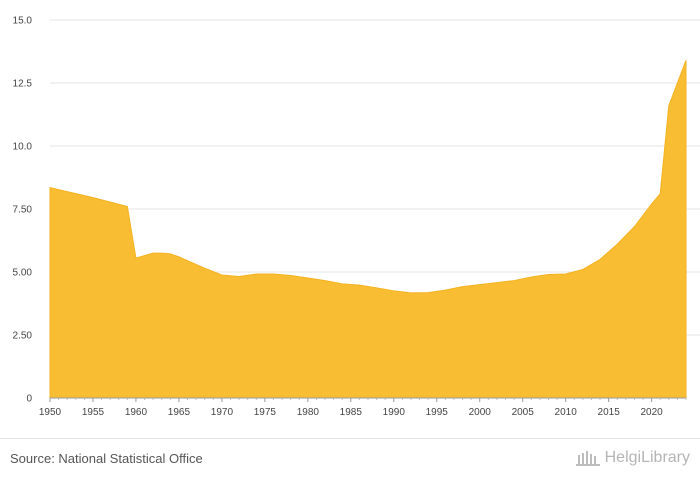 The height and width of the screenshot is (484, 700). Describe the element at coordinates (93, 412) in the screenshot. I see `x-tick-label: 1955` at that location.